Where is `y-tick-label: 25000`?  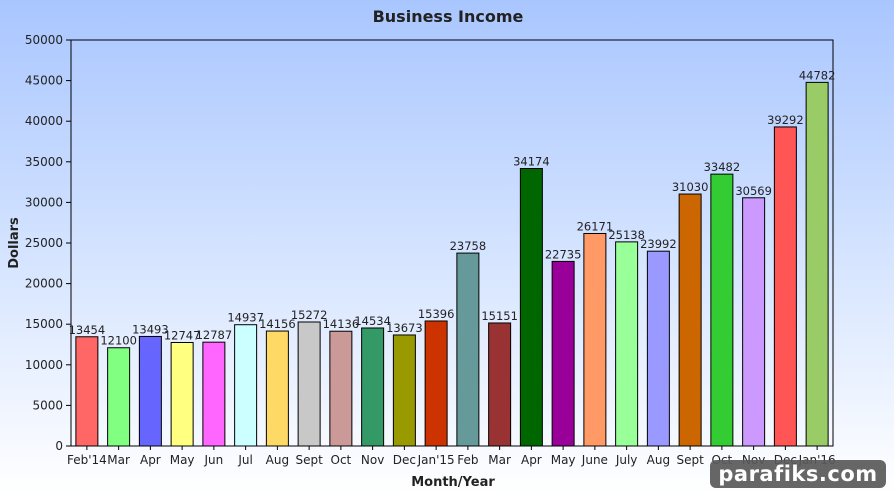
y-tick-label: 25000 is located at coordinates (44, 243).